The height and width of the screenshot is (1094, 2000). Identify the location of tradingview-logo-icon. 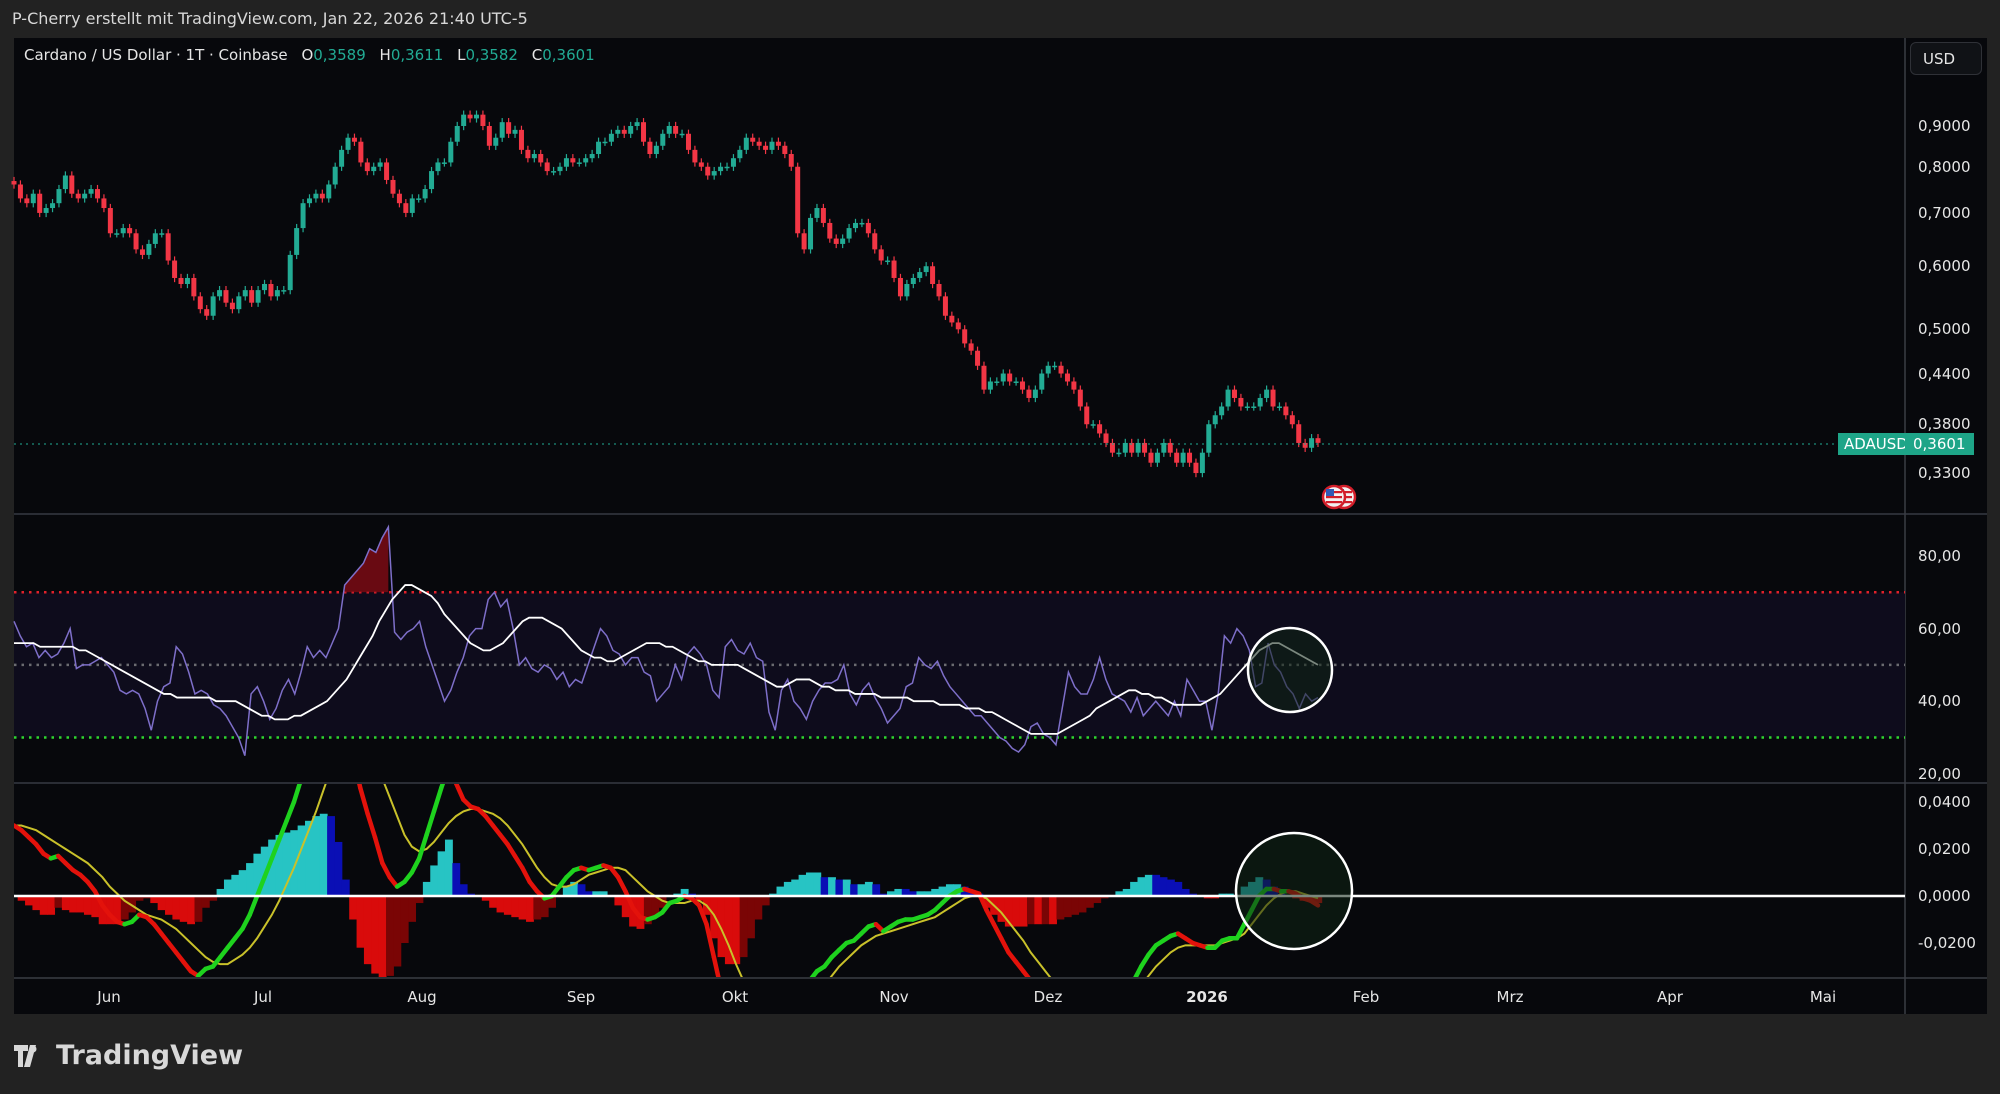
(25, 1055).